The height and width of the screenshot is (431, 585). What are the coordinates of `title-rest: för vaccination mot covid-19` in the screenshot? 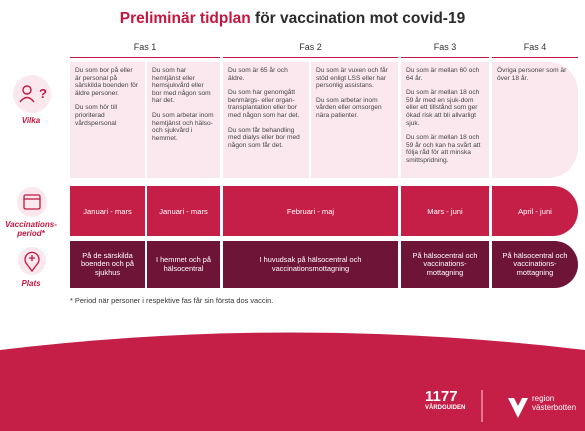 It's located at (360, 18).